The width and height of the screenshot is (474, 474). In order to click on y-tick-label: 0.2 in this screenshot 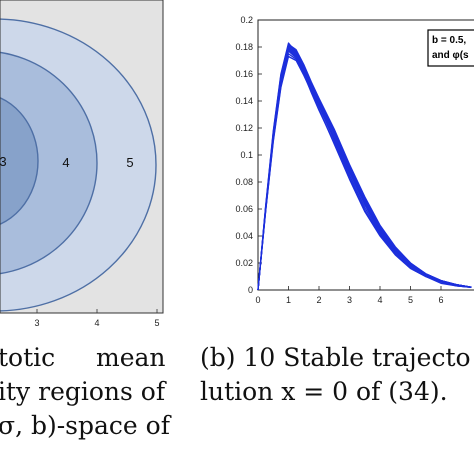, I will do `click(246, 20)`.